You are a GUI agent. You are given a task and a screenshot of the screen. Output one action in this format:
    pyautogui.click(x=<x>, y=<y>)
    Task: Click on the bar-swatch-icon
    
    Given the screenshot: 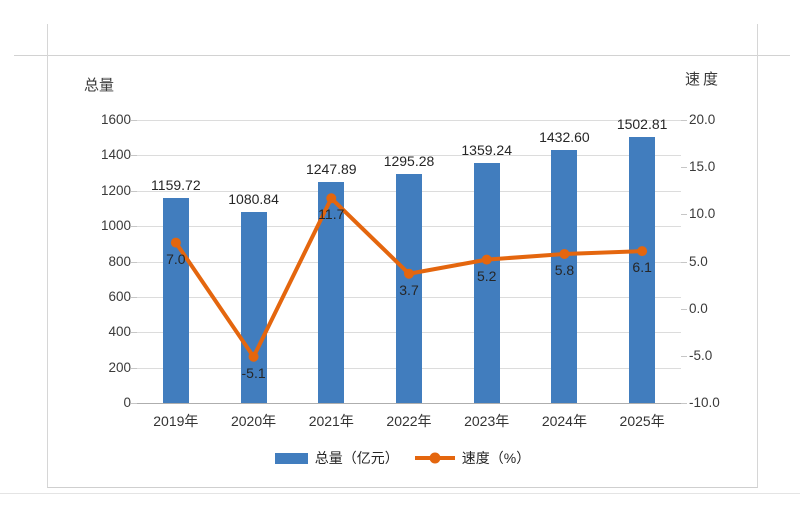 What is the action you would take?
    pyautogui.click(x=291, y=458)
    